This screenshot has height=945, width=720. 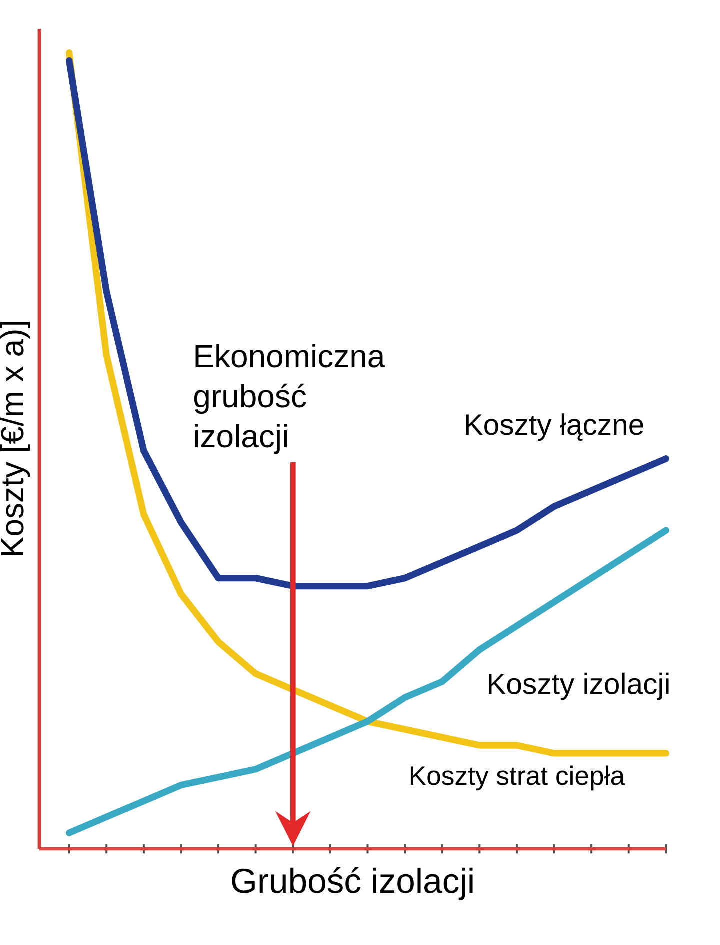 What do you see at coordinates (578, 686) in the screenshot?
I see `series-label: Koszty izolacji` at bounding box center [578, 686].